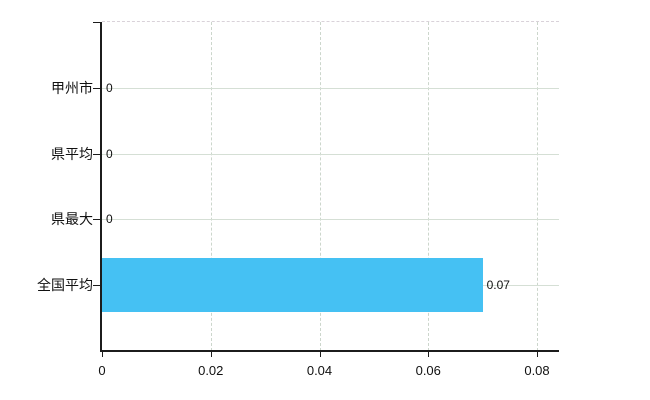 This screenshot has width=650, height=400. What do you see at coordinates (428, 370) in the screenshot?
I see `x-tick-label: 0.06` at bounding box center [428, 370].